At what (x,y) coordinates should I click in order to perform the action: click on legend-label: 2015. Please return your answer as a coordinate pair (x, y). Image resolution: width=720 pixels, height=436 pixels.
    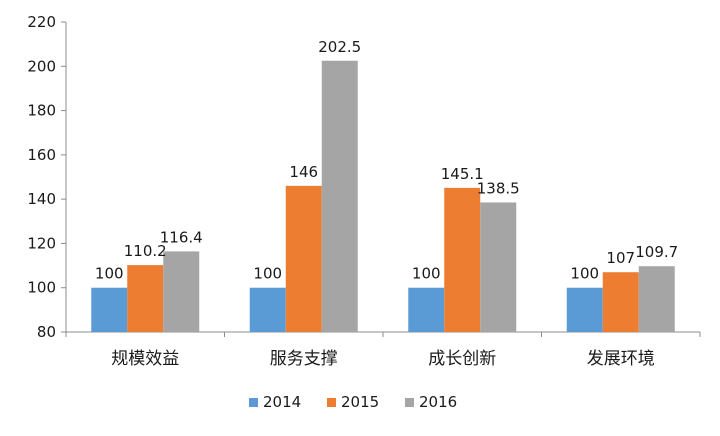
    Looking at the image, I should click on (360, 402).